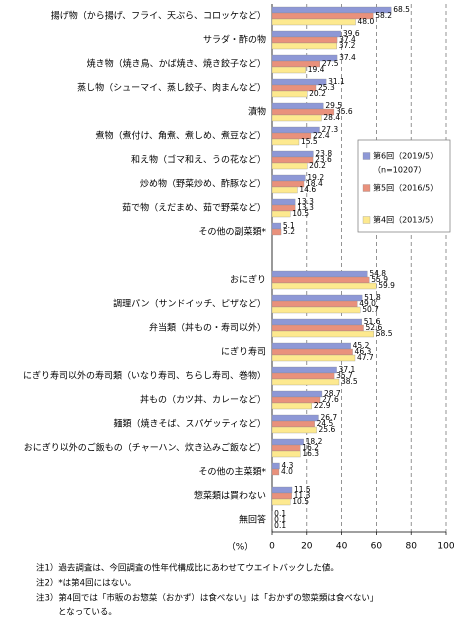  Describe the element at coordinates (234, 40) in the screenshot. I see `y-tick-label: サラダ・酢の物` at that location.